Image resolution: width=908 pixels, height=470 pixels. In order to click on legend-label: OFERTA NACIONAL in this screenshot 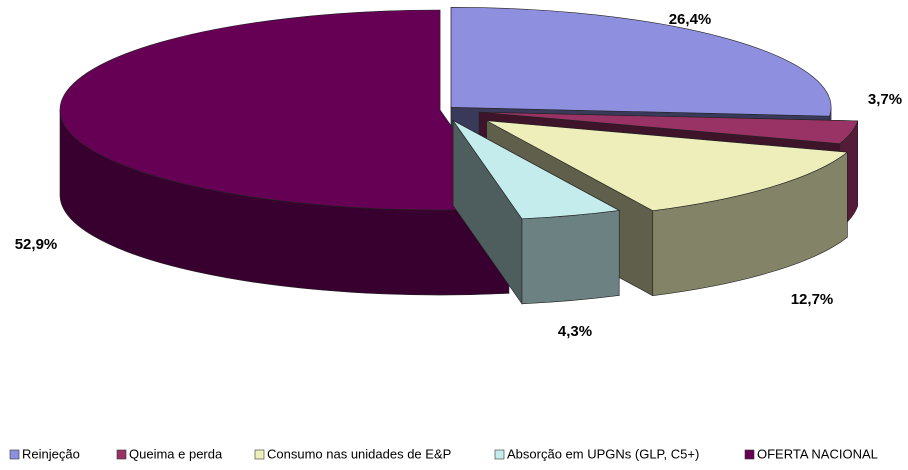, I will do `click(817, 453)`.